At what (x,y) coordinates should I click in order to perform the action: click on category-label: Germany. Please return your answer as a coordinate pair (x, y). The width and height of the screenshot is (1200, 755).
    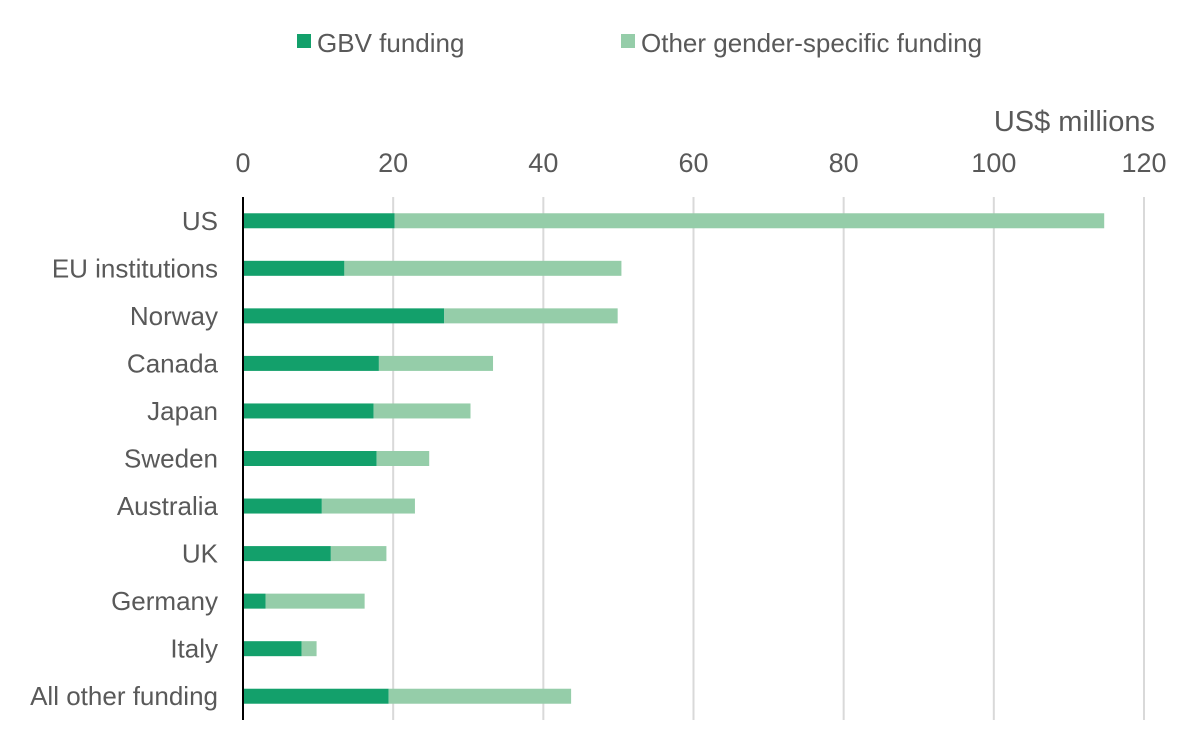
    Looking at the image, I should click on (164, 601).